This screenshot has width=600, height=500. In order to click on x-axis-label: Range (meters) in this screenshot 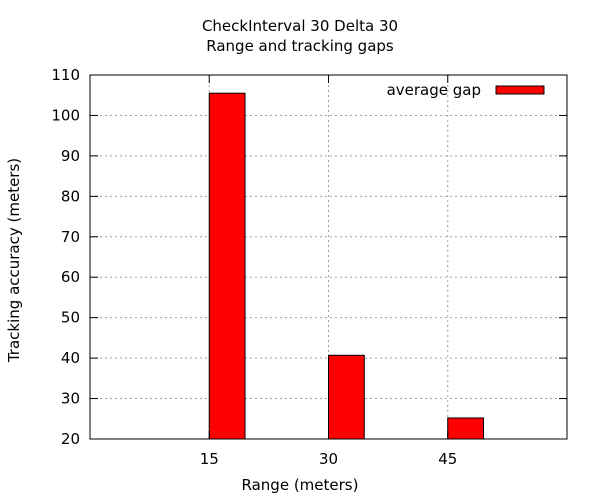, I will do `click(300, 485)`.